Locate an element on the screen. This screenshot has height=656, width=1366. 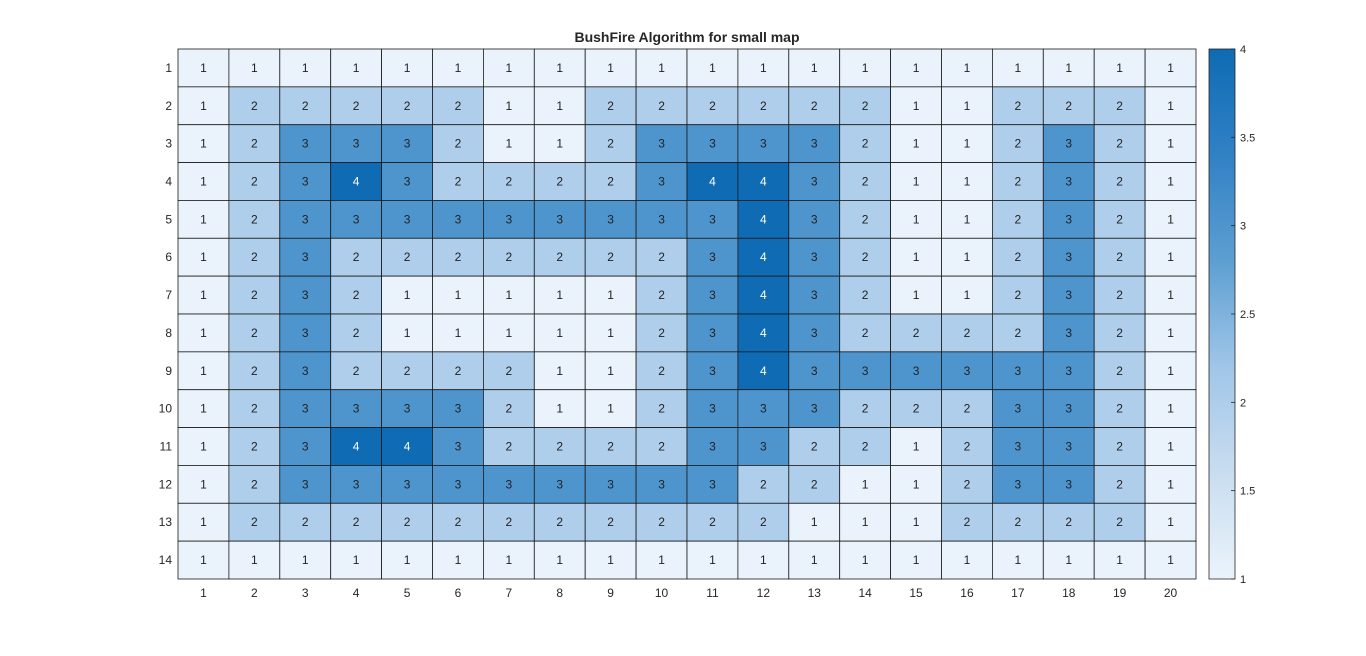
x-tick-label: 18 is located at coordinates (1069, 593).